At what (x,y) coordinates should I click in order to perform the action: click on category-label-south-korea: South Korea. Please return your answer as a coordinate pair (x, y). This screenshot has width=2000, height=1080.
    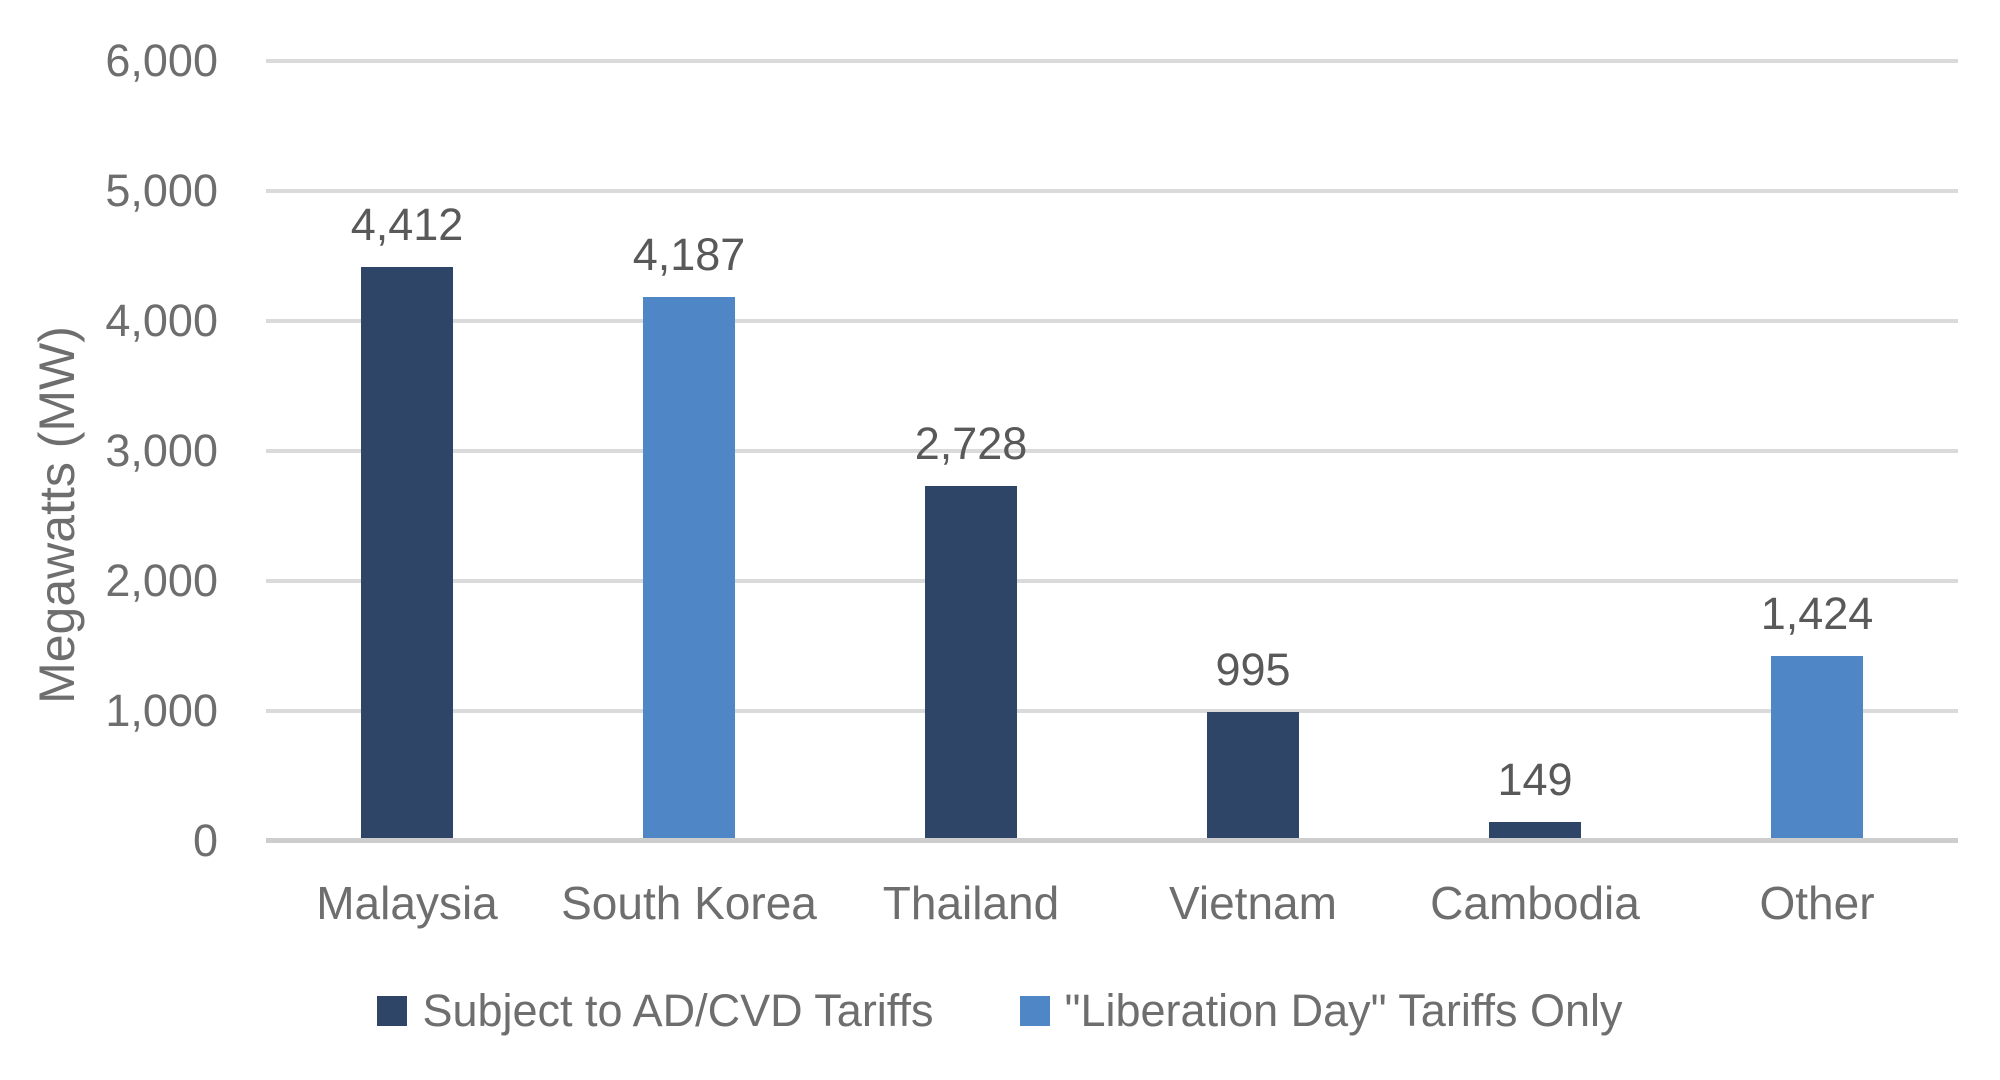
    Looking at the image, I should click on (689, 903).